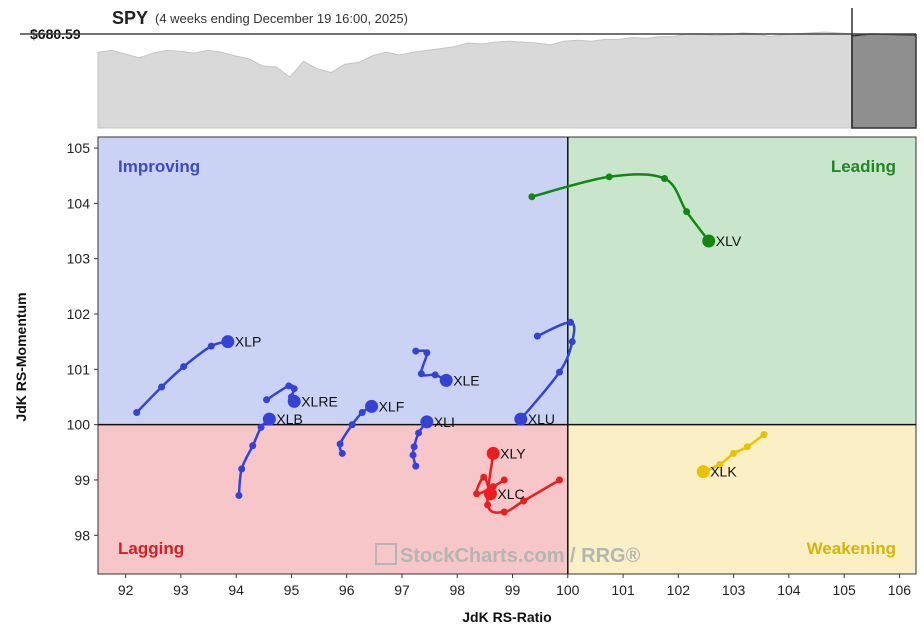 This screenshot has width=924, height=631. What do you see at coordinates (21, 356) in the screenshot?
I see `y-axis-title: JdK RS-Momentum` at bounding box center [21, 356].